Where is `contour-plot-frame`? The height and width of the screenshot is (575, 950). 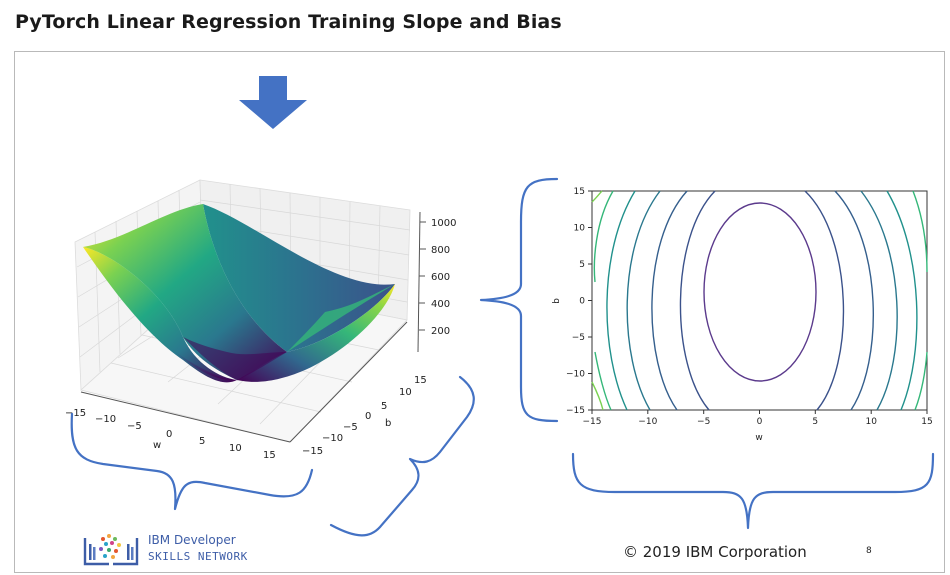 contour-plot-frame is located at coordinates (759, 300).